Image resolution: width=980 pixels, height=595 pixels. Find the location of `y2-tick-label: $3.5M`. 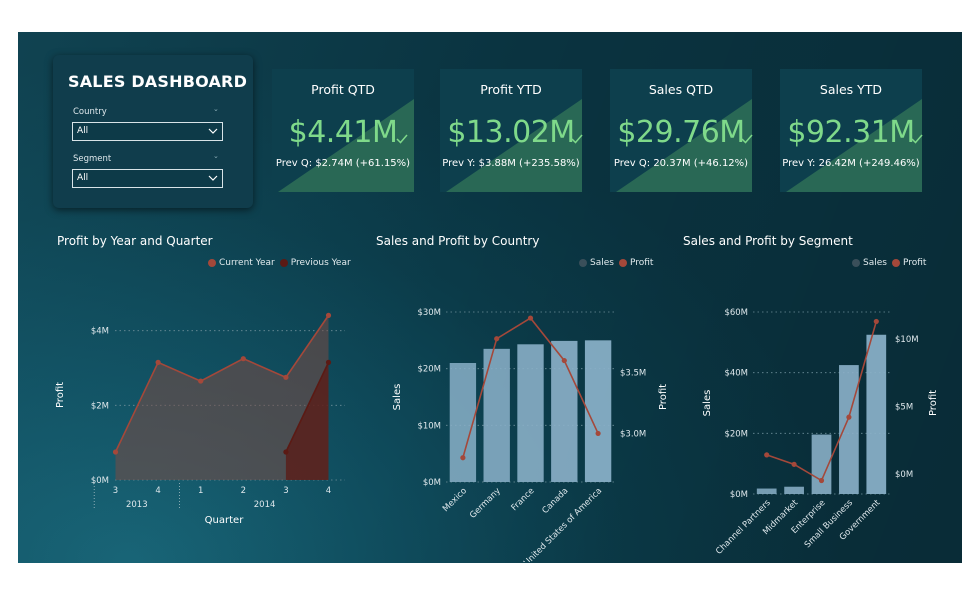

y2-tick-label: $3.5M is located at coordinates (633, 374).